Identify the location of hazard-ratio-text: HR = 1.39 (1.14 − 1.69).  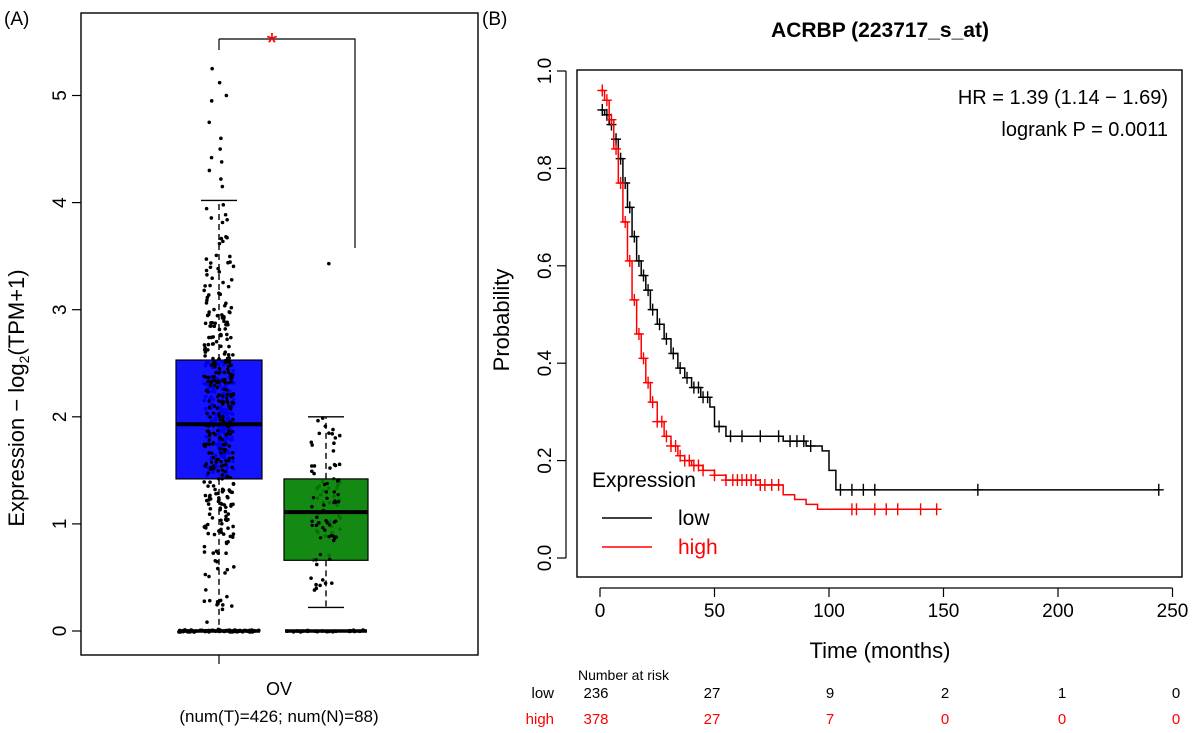
(1063, 98).